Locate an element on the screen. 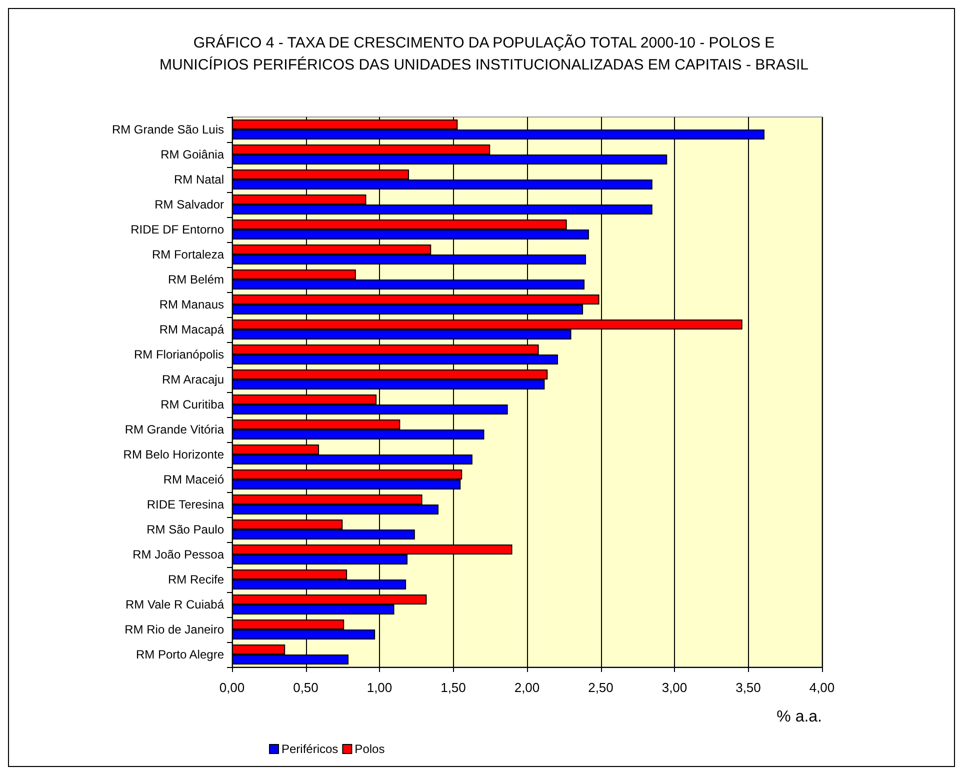 The width and height of the screenshot is (963, 775). x-axis-title: % a.a. is located at coordinates (799, 717).